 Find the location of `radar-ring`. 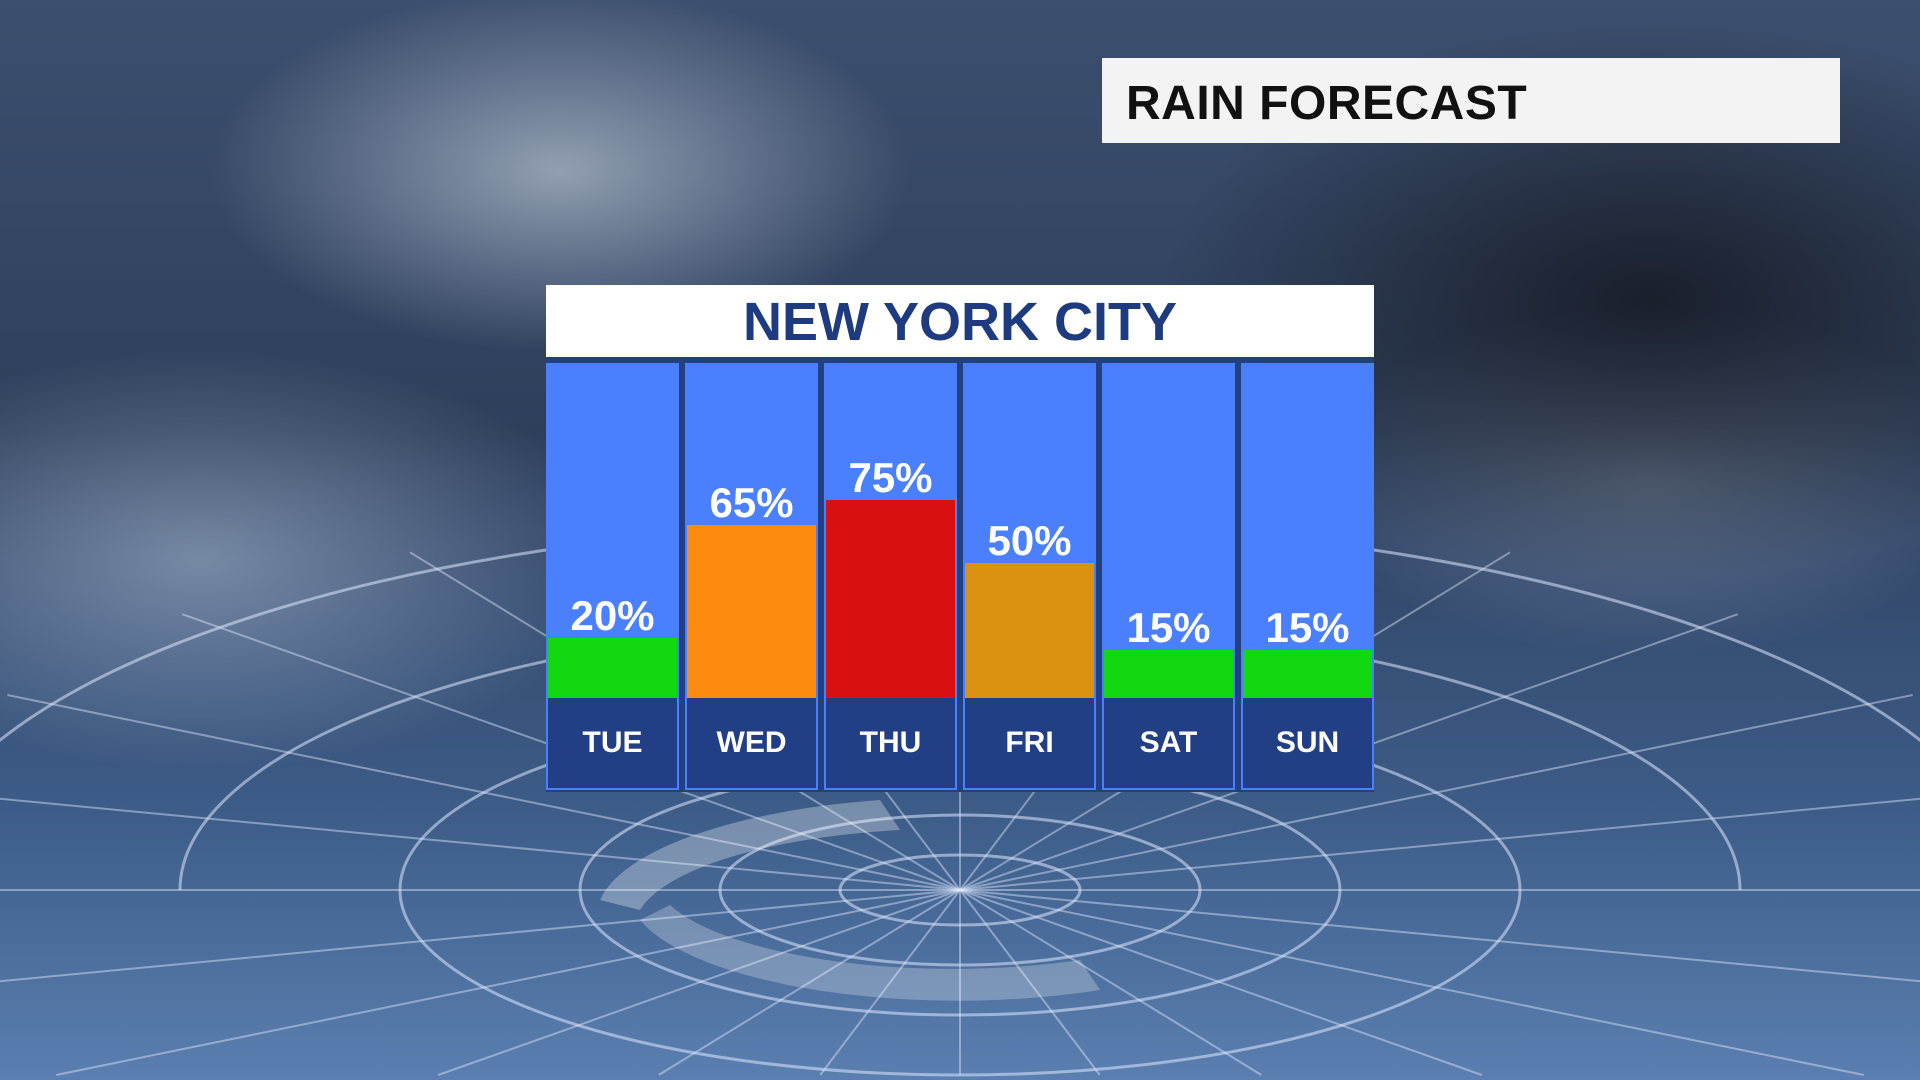

radar-ring is located at coordinates (960, 890).